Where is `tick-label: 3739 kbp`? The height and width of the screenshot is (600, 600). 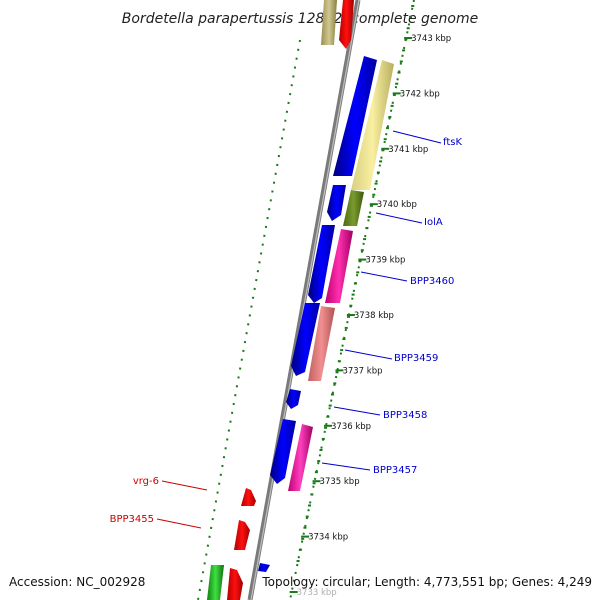
tick-label: 3739 kbp is located at coordinates (385, 261).